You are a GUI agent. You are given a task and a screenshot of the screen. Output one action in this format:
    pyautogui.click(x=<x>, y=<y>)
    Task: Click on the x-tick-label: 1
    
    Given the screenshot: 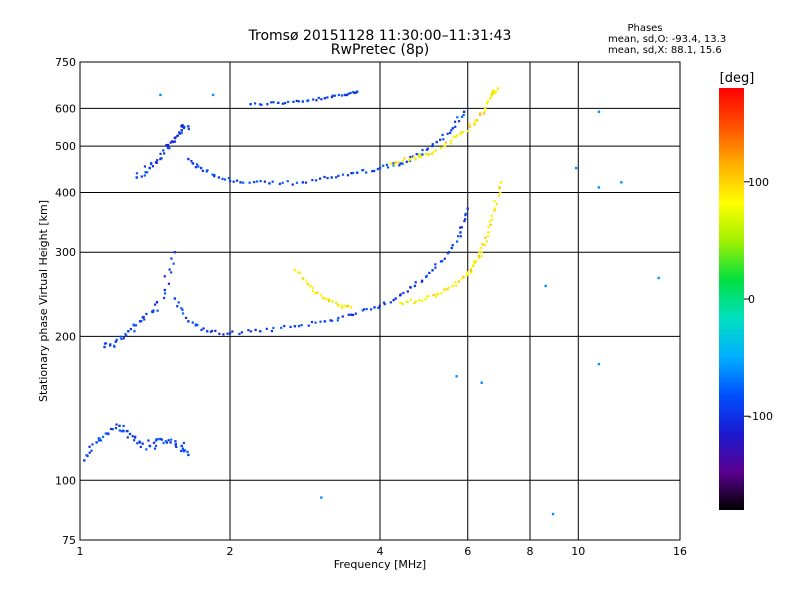 What is the action you would take?
    pyautogui.click(x=80, y=551)
    